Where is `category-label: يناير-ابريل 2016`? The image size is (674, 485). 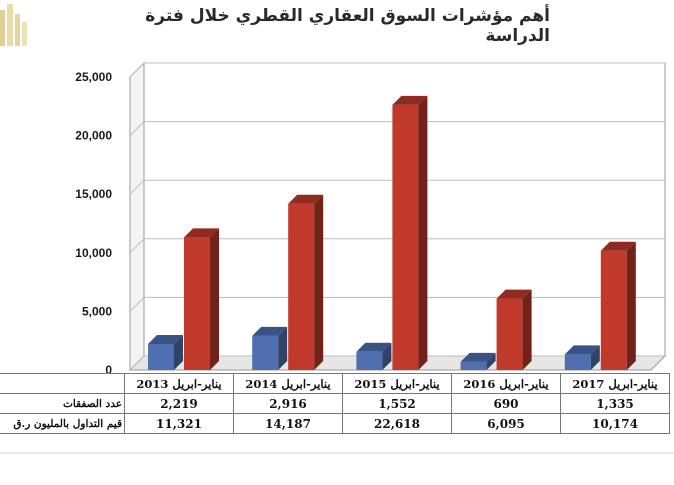
category-label: يناير-ابريل 2016 is located at coordinates (506, 383).